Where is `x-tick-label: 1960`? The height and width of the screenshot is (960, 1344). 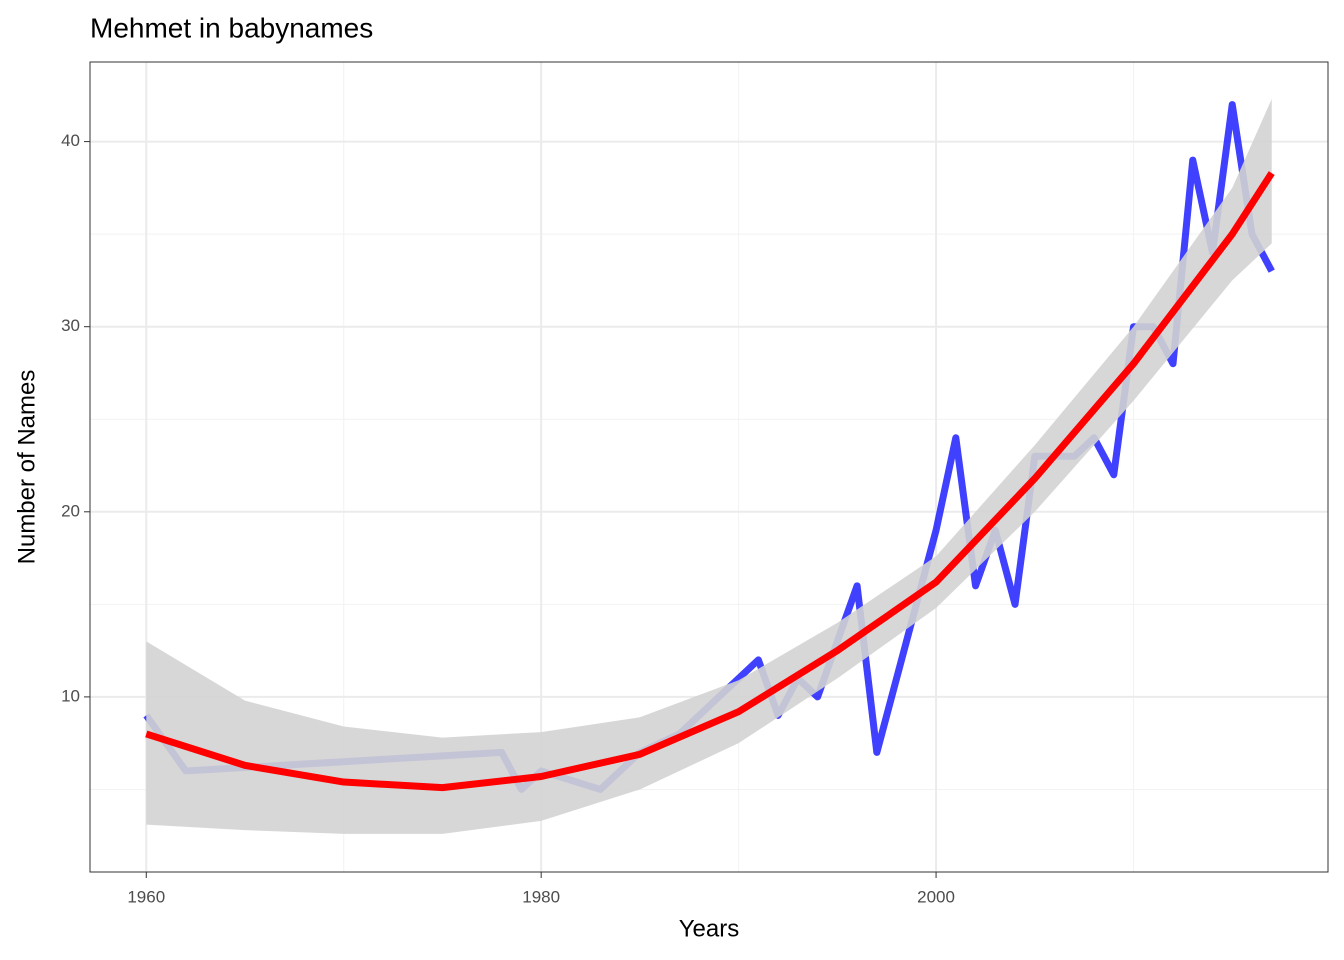 x-tick-label: 1960 is located at coordinates (146, 896).